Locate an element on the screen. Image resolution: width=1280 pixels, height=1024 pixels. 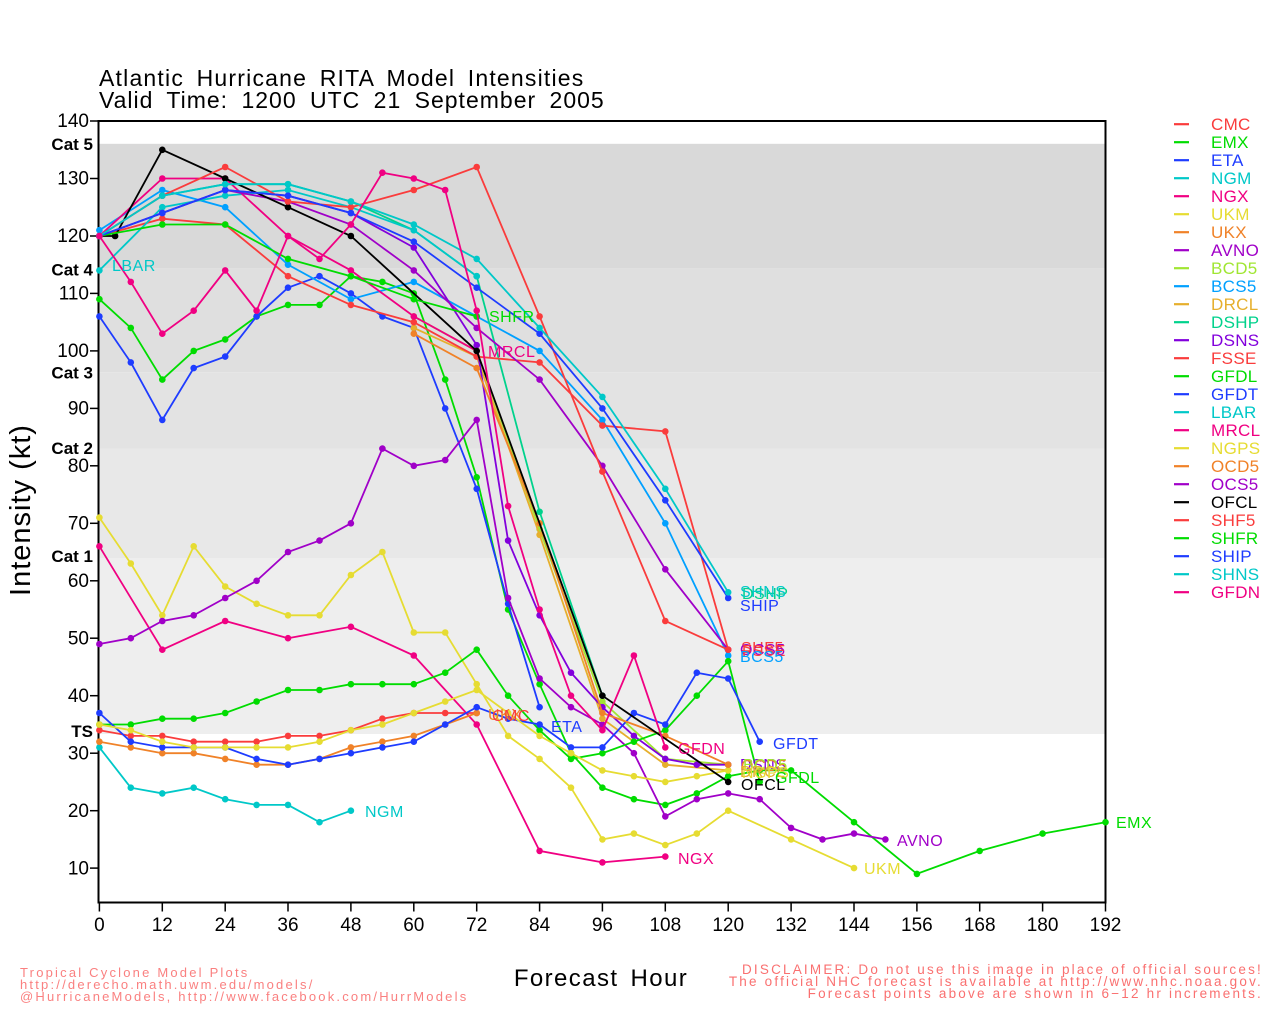
svg-text: 50 is located at coordinates (78, 638).